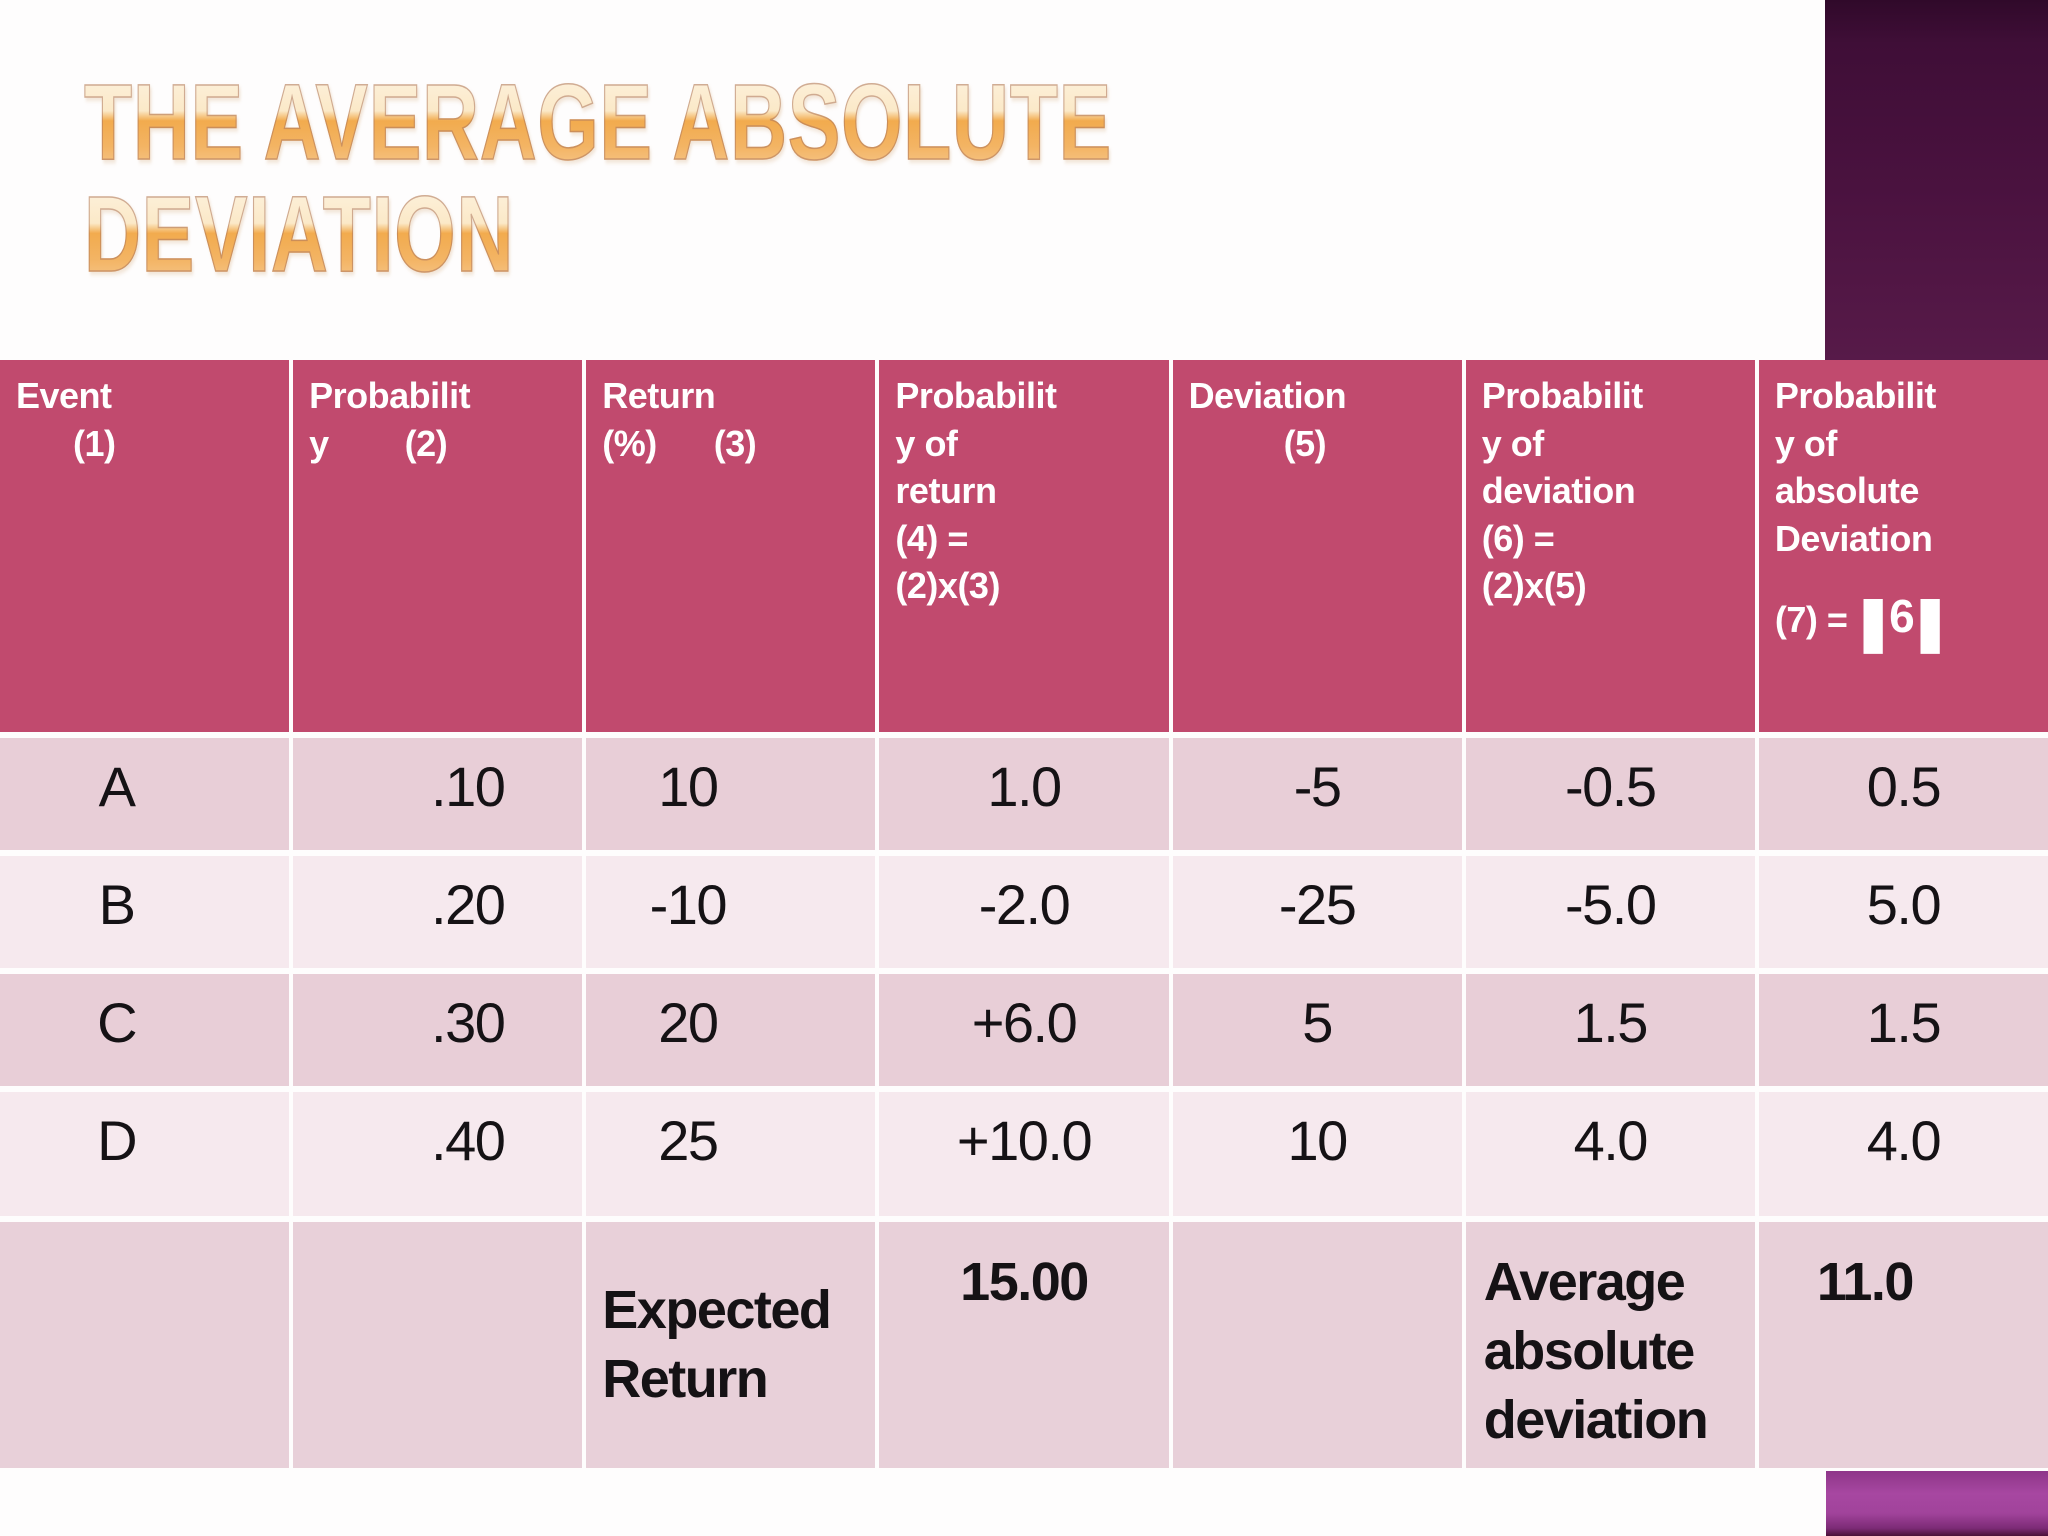 The width and height of the screenshot is (2048, 1536). What do you see at coordinates (145, 1154) in the screenshot?
I see `data-cell: D` at bounding box center [145, 1154].